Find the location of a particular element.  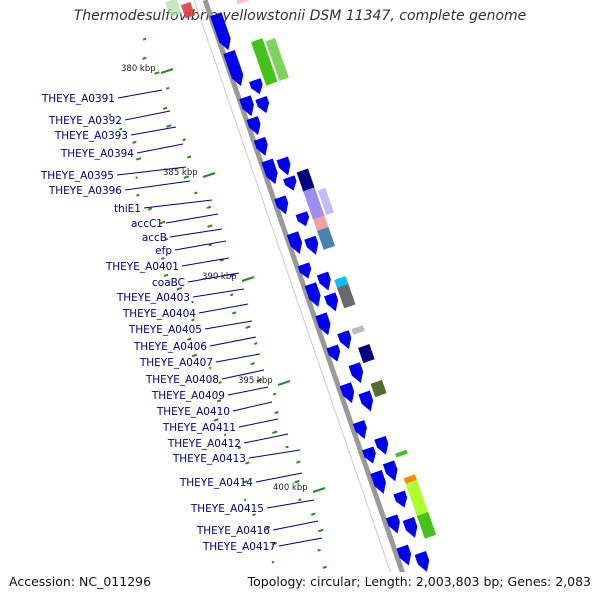

gene-label: THEYE_A0413 is located at coordinates (209, 459).